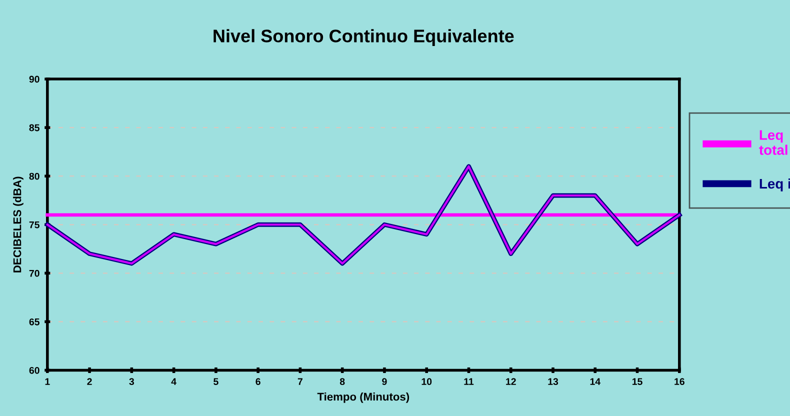 This screenshot has height=416, width=790. I want to click on x-tick-label: 7, so click(300, 381).